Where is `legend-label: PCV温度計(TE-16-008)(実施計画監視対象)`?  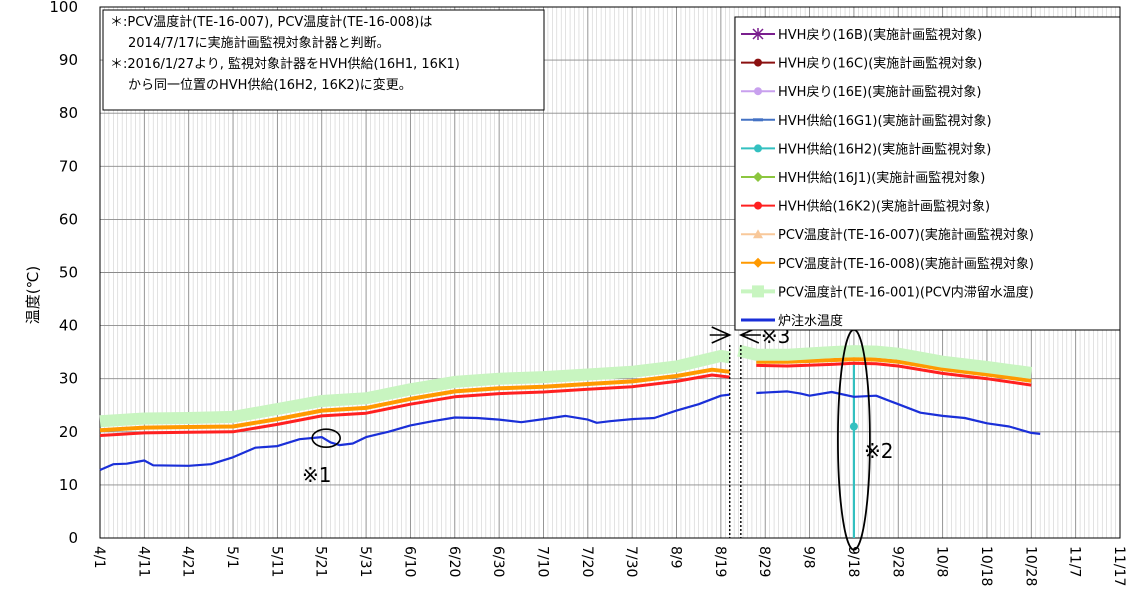 legend-label: PCV温度計(TE-16-008)(実施計画監視対象) is located at coordinates (906, 264).